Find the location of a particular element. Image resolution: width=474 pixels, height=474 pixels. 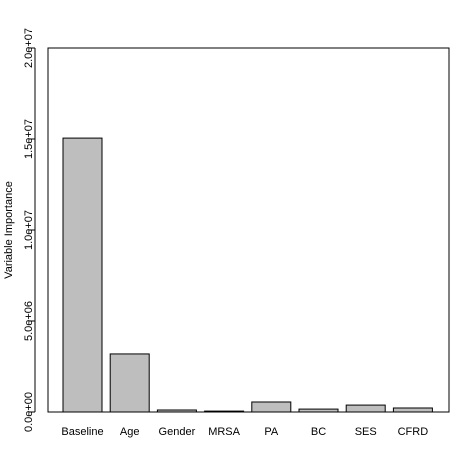

x-tick-label: PA is located at coordinates (271, 432).